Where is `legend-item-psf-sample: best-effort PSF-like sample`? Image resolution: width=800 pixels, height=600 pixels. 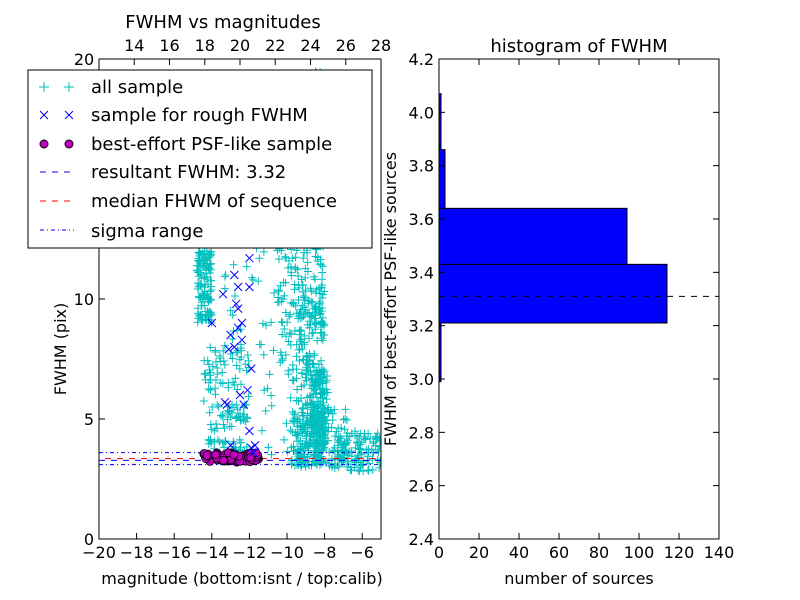
legend-item-psf-sample: best-effort PSF-like sample is located at coordinates (185, 144).